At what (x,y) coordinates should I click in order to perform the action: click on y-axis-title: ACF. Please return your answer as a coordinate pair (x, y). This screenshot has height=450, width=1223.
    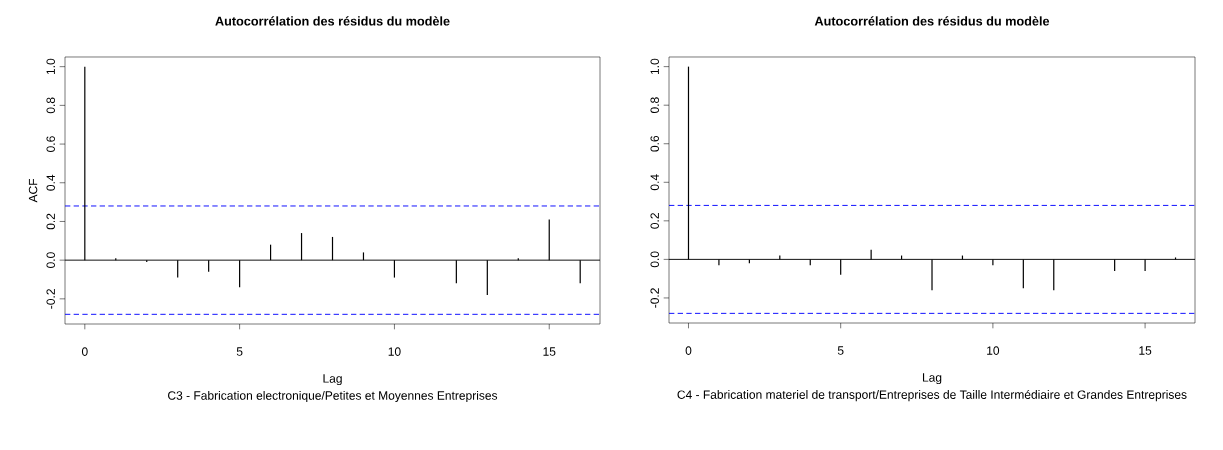
    Looking at the image, I should click on (33, 190).